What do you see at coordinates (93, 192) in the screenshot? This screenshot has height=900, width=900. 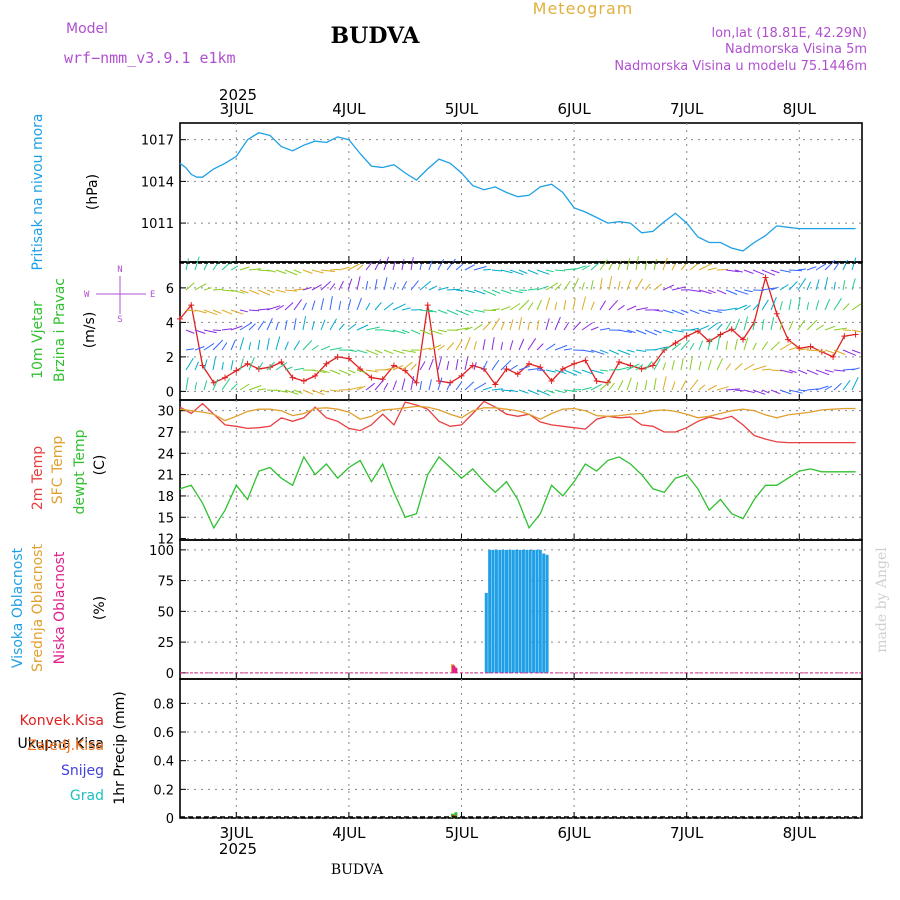 I see `pressure-unit: (hPa)` at bounding box center [93, 192].